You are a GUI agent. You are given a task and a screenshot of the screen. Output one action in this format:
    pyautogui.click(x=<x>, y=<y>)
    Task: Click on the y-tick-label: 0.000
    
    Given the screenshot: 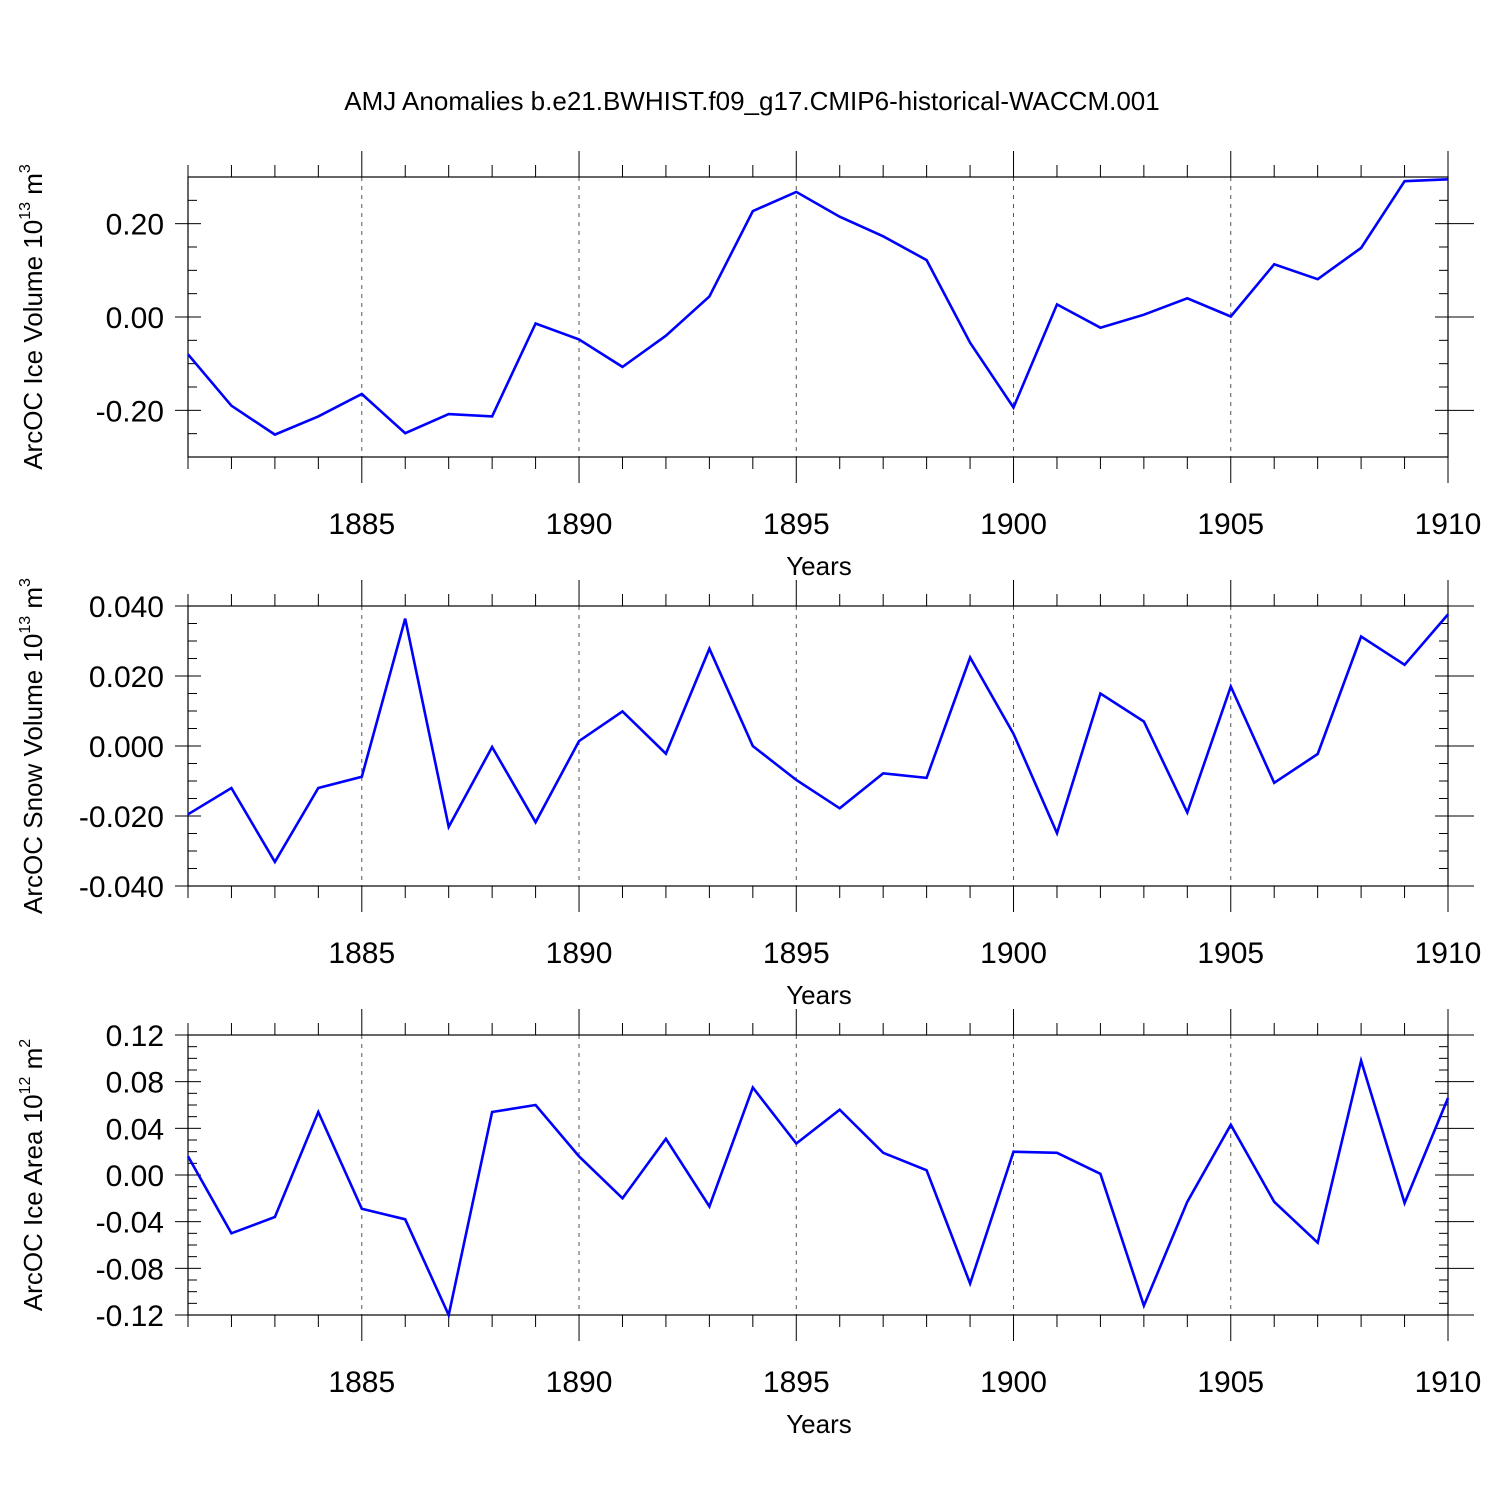 What is the action you would take?
    pyautogui.click(x=126, y=747)
    